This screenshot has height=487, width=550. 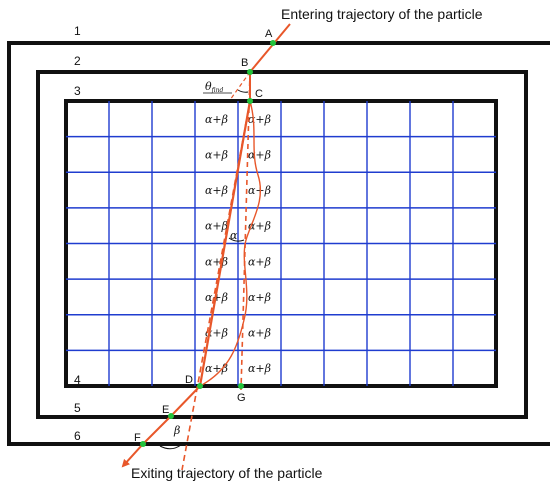 I want to click on point-f, so click(x=143, y=444).